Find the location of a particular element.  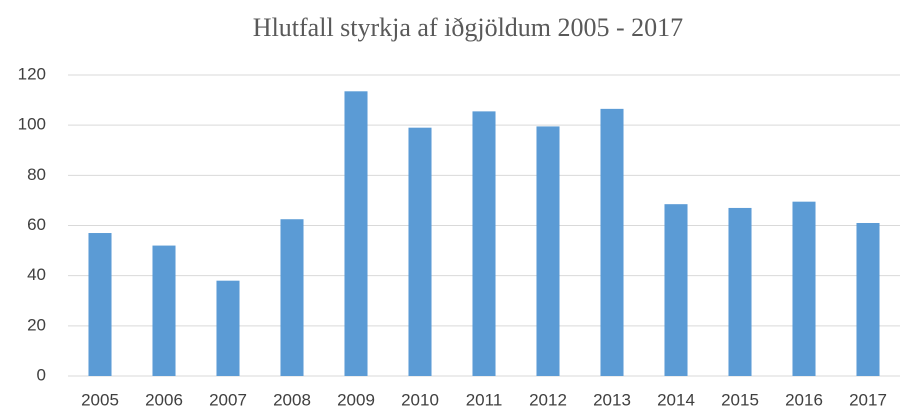

x-tick-label: 2013 is located at coordinates (612, 399).